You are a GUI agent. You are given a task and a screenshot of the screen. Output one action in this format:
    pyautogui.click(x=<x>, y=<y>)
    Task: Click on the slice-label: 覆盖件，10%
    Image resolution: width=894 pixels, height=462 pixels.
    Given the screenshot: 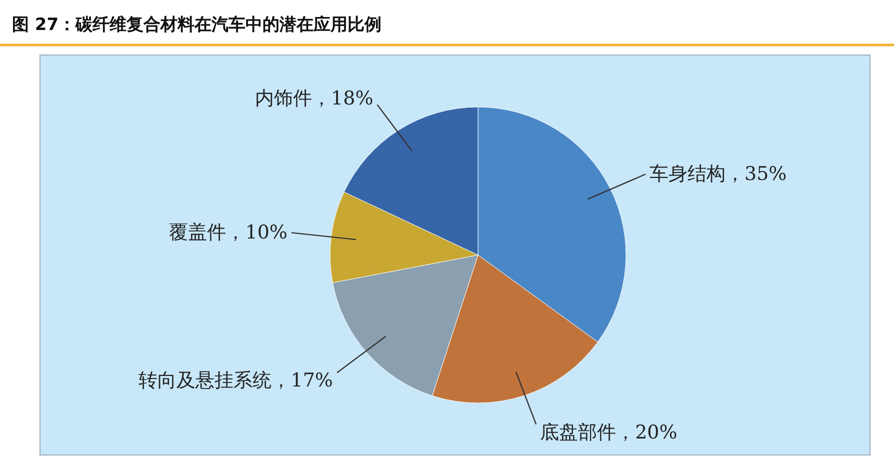 What is the action you would take?
    pyautogui.click(x=228, y=233)
    